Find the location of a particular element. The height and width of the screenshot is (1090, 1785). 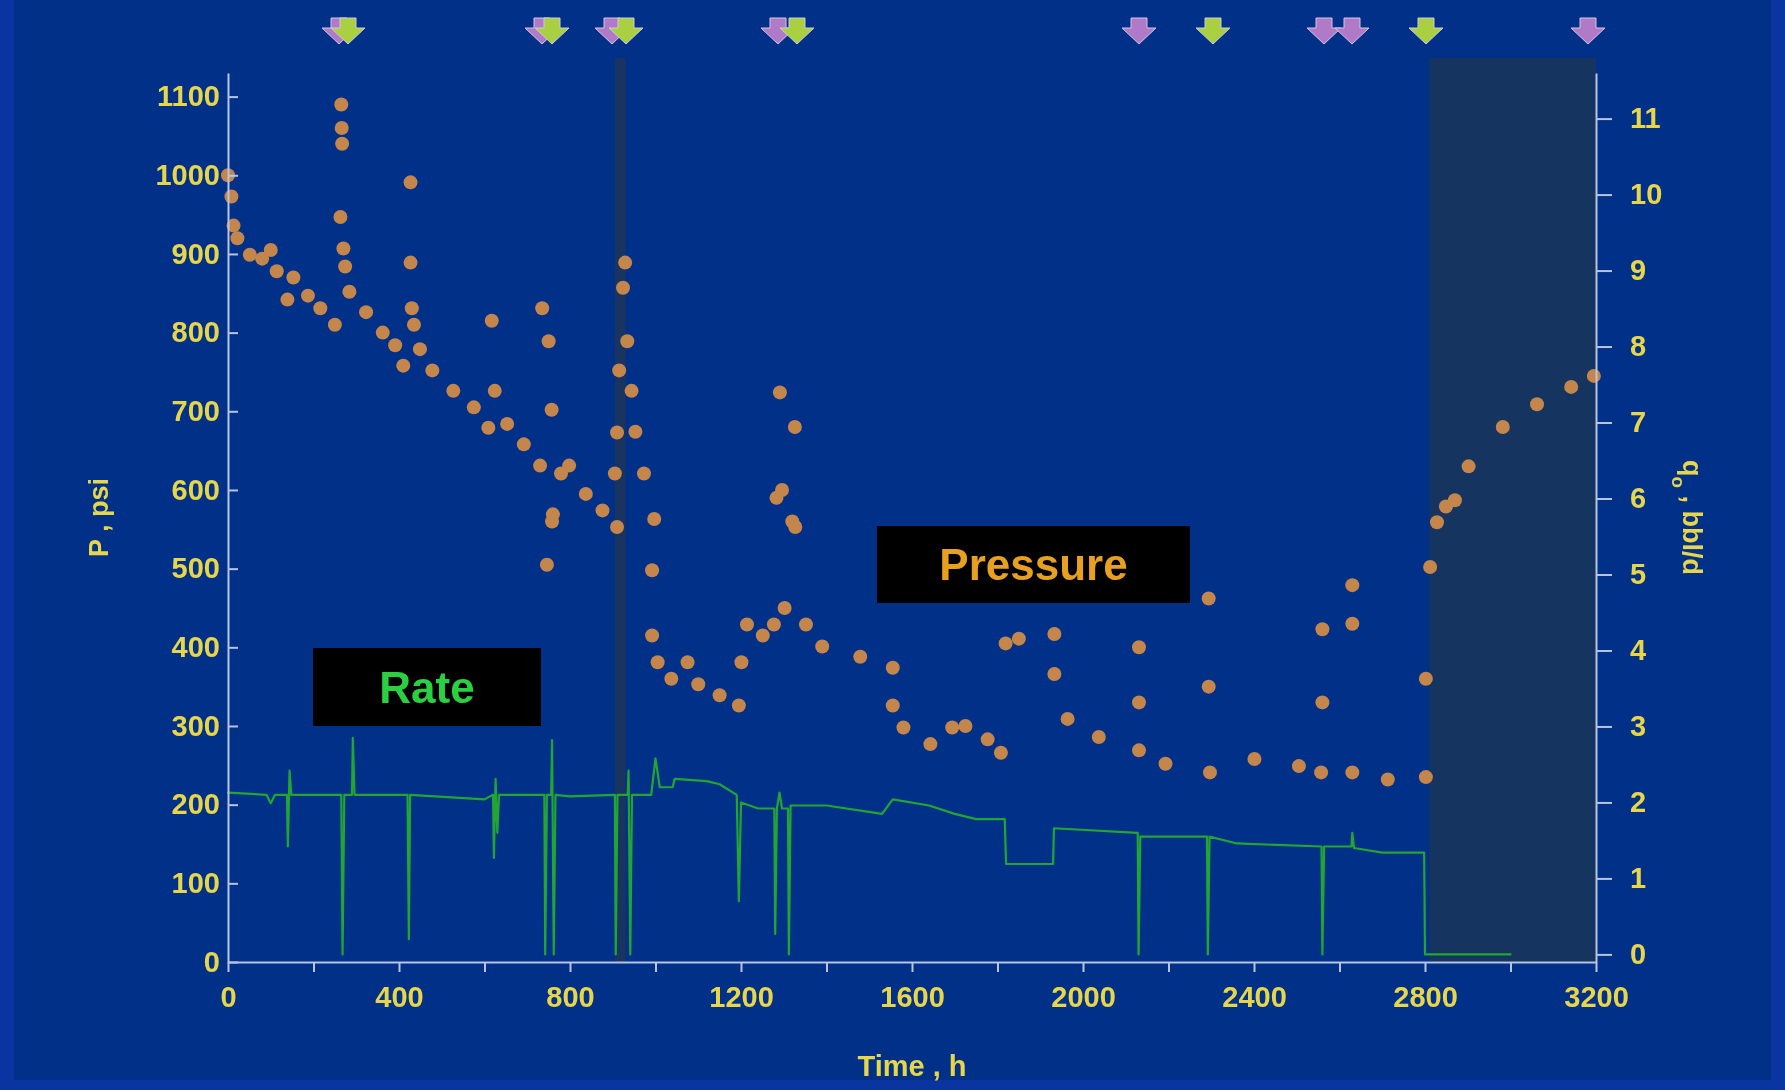

x-tick-label: 800 is located at coordinates (570, 996).